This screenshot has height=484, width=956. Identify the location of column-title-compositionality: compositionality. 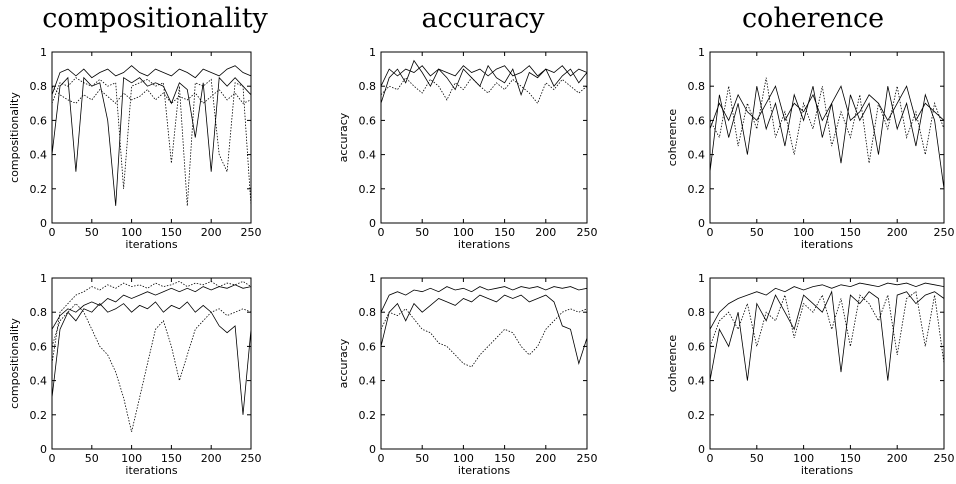
(155, 18).